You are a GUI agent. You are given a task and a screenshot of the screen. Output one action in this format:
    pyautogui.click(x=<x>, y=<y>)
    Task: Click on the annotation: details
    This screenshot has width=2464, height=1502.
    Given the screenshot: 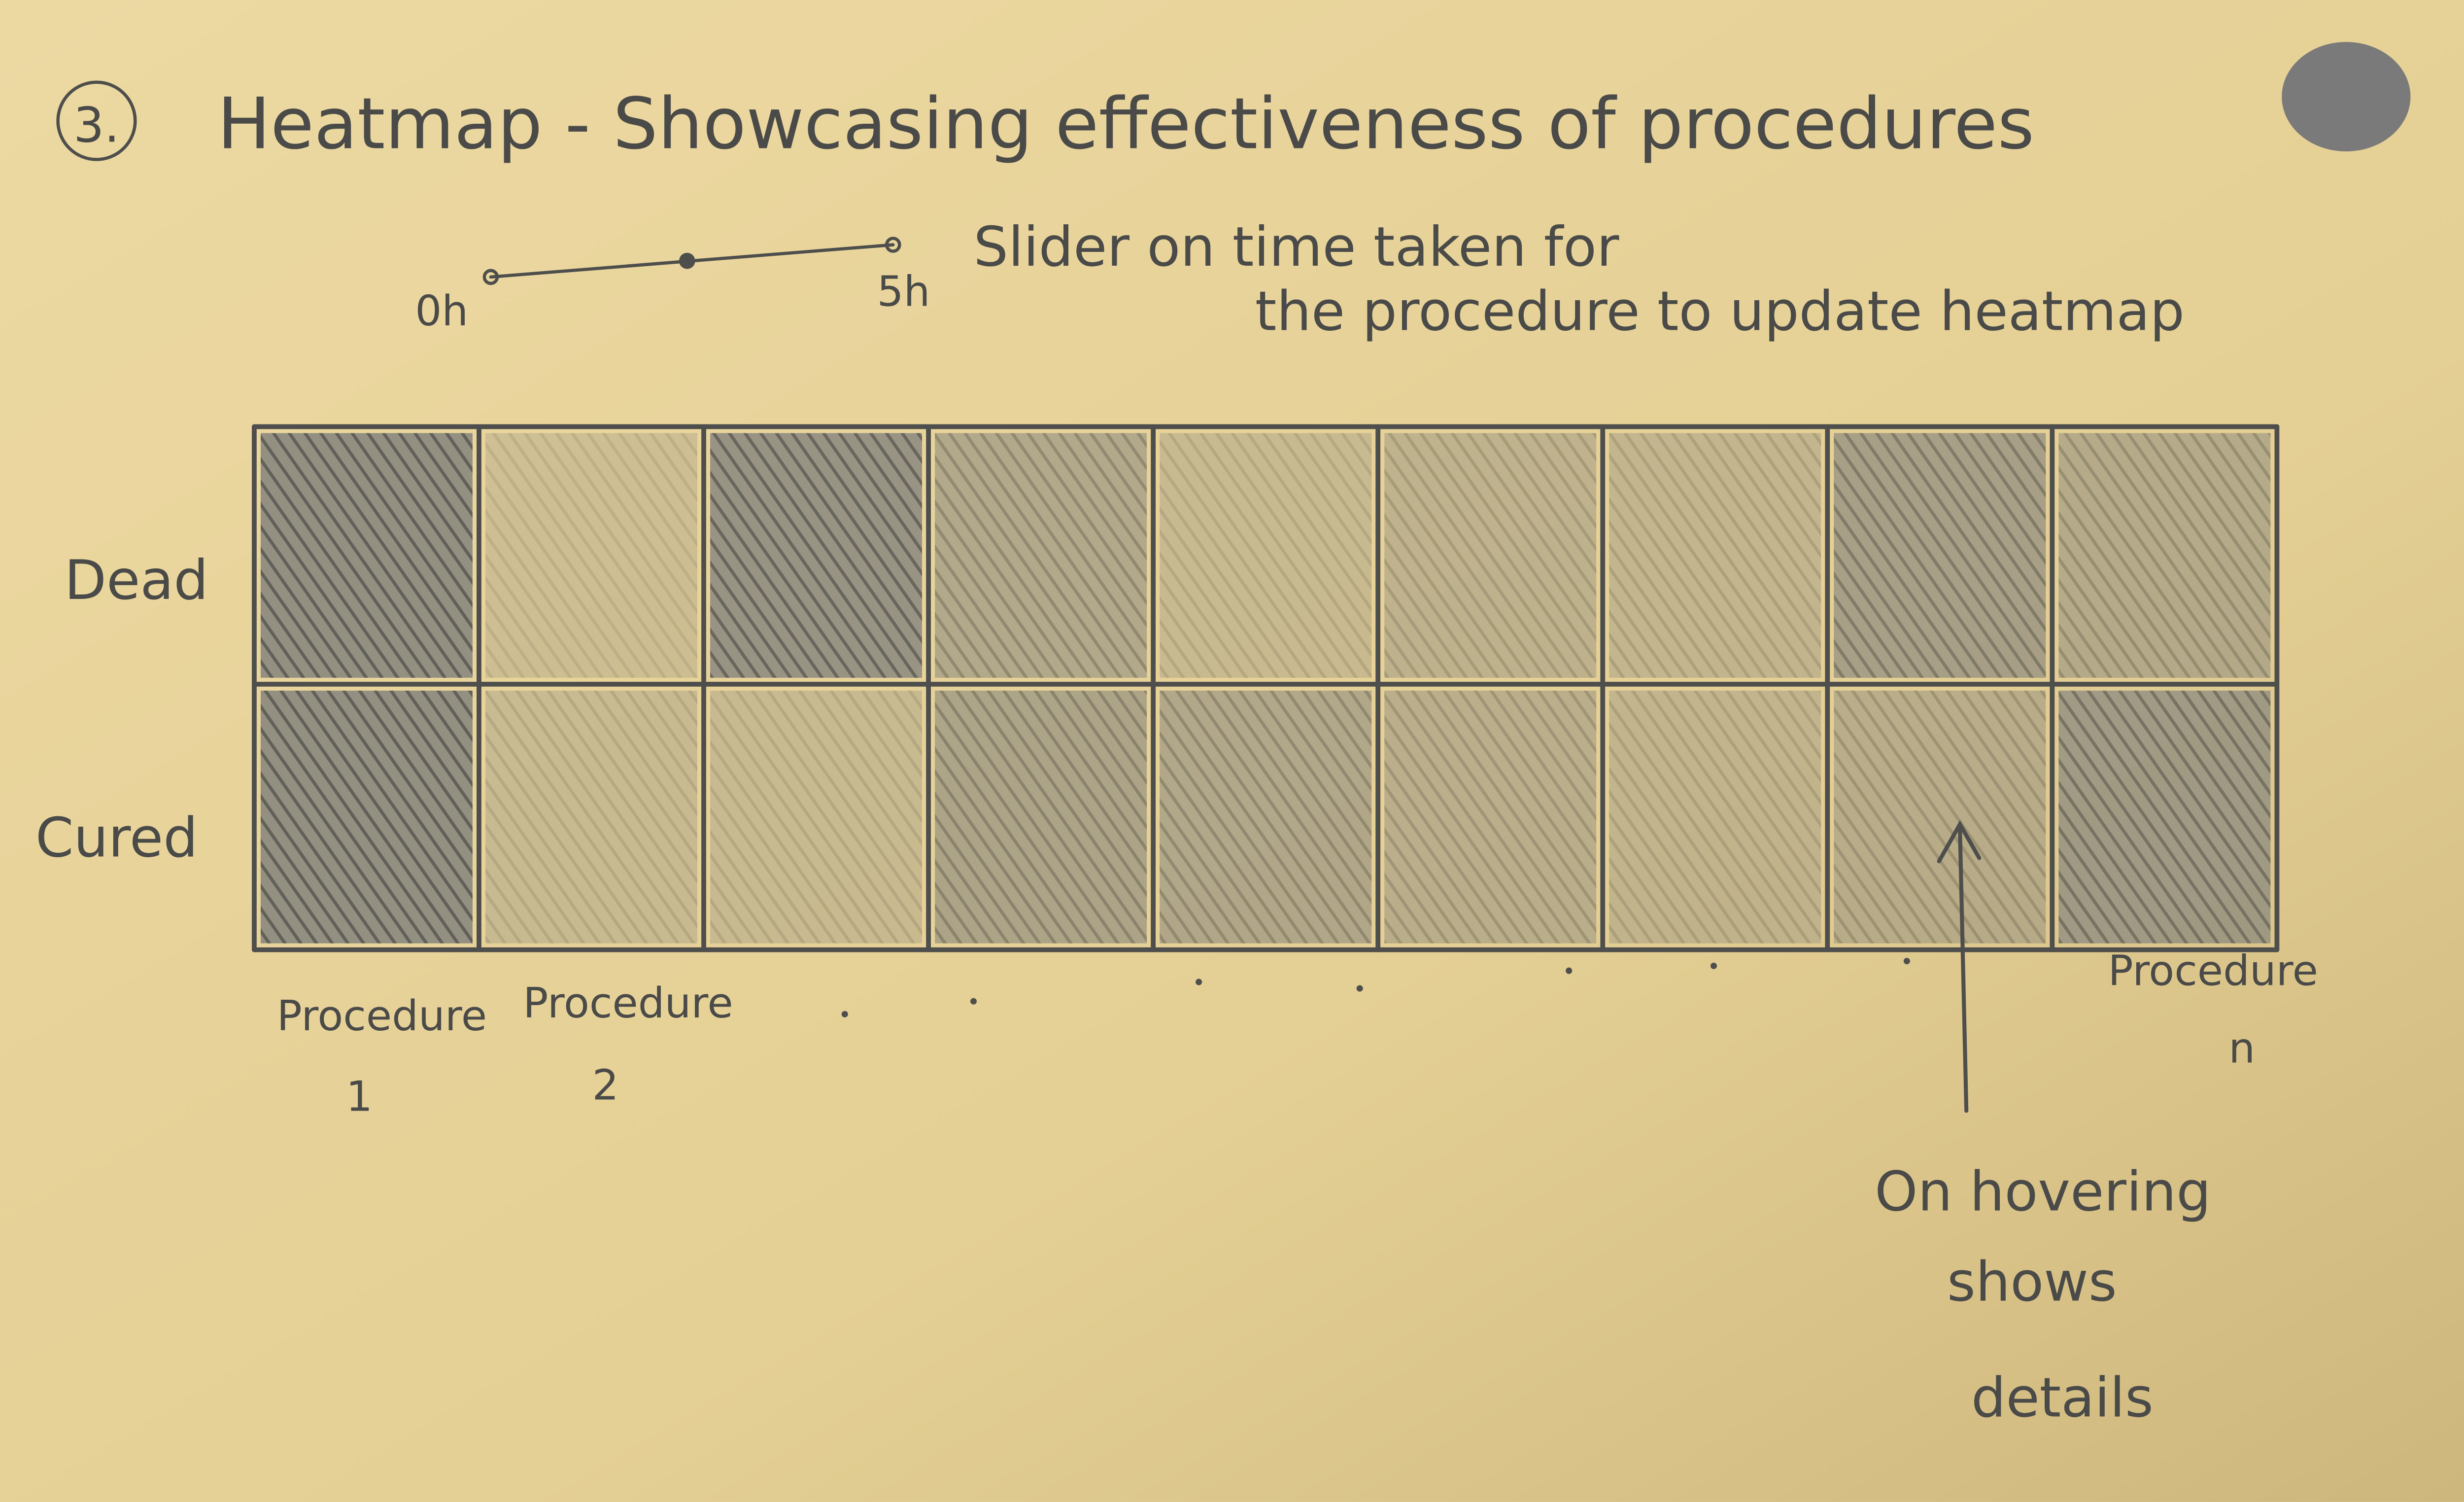 What is the action you would take?
    pyautogui.click(x=2062, y=1398)
    